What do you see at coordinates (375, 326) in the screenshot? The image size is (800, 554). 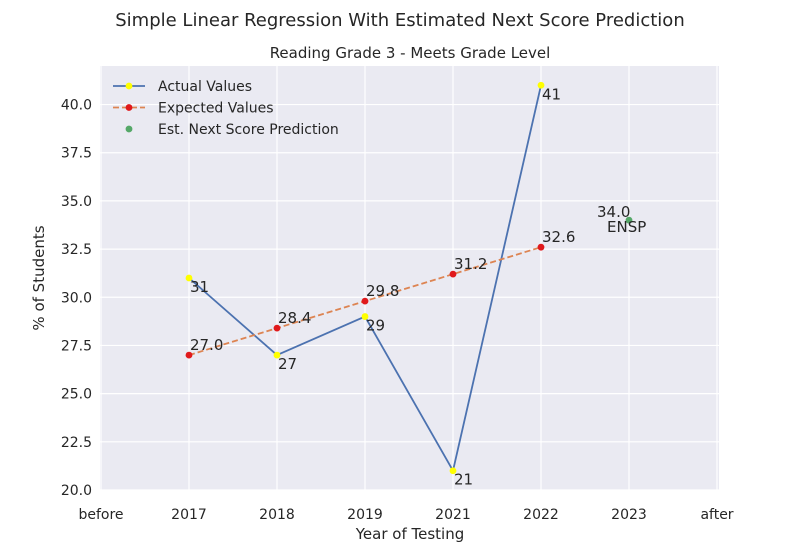 I see `data-label: 29` at bounding box center [375, 326].